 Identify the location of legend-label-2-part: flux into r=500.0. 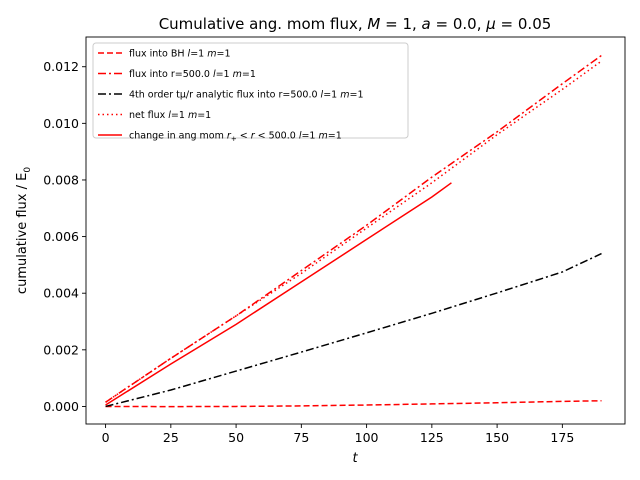
(171, 74).